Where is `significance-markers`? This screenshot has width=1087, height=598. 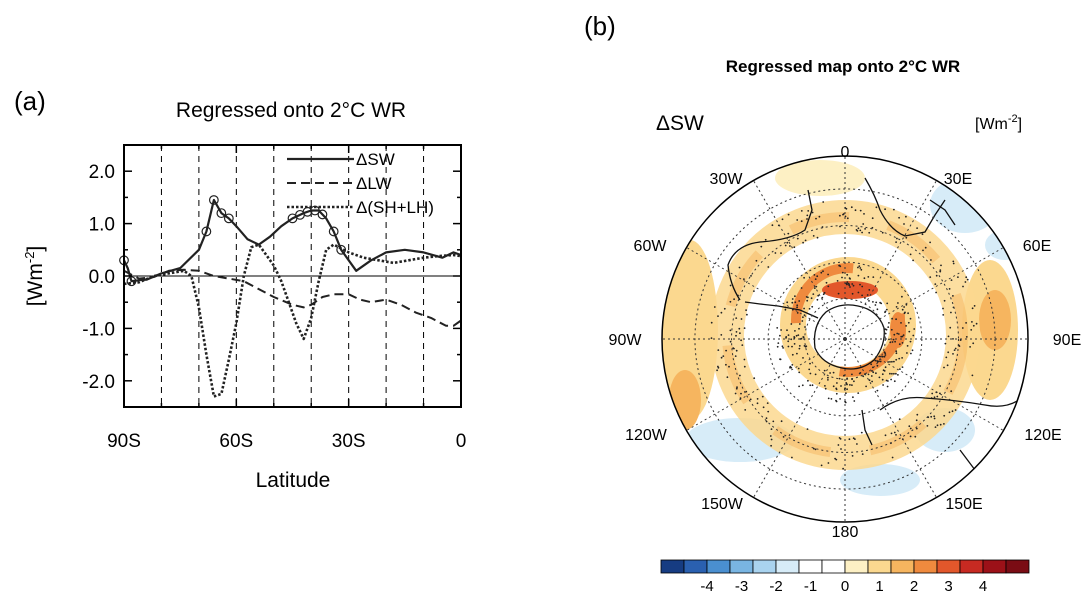
significance-markers is located at coordinates (233, 241).